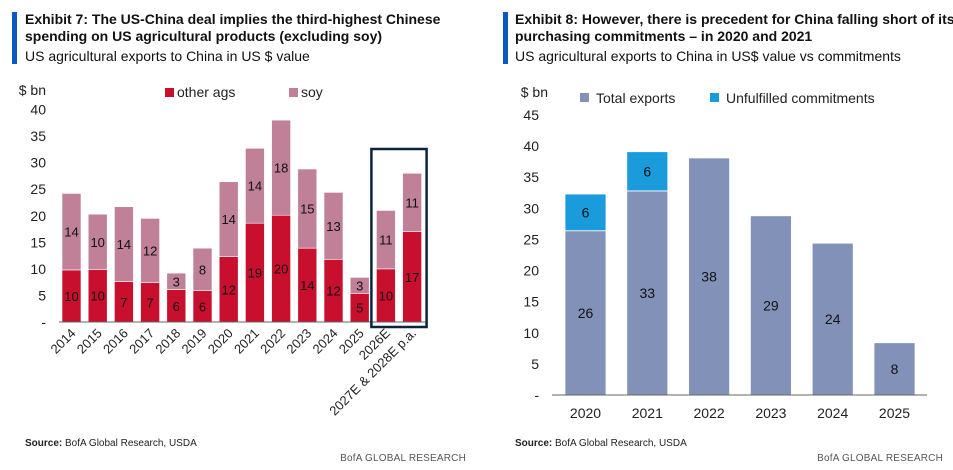 This screenshot has height=470, width=953. What do you see at coordinates (586, 313) in the screenshot?
I see `data-label: 26` at bounding box center [586, 313].